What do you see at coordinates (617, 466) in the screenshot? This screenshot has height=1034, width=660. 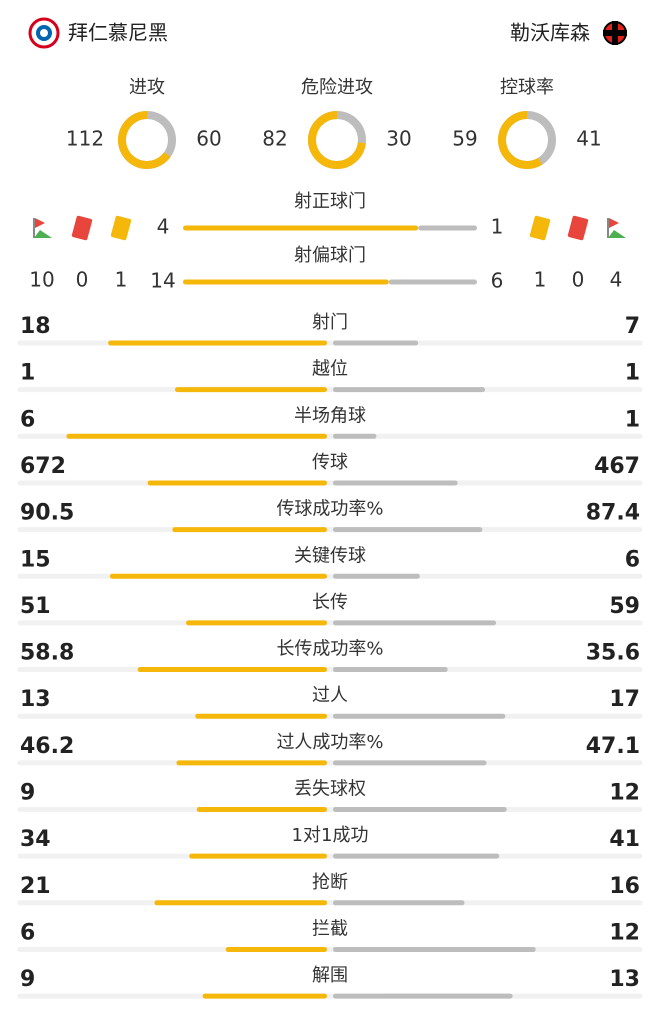 I see `away-value: 467` at bounding box center [617, 466].